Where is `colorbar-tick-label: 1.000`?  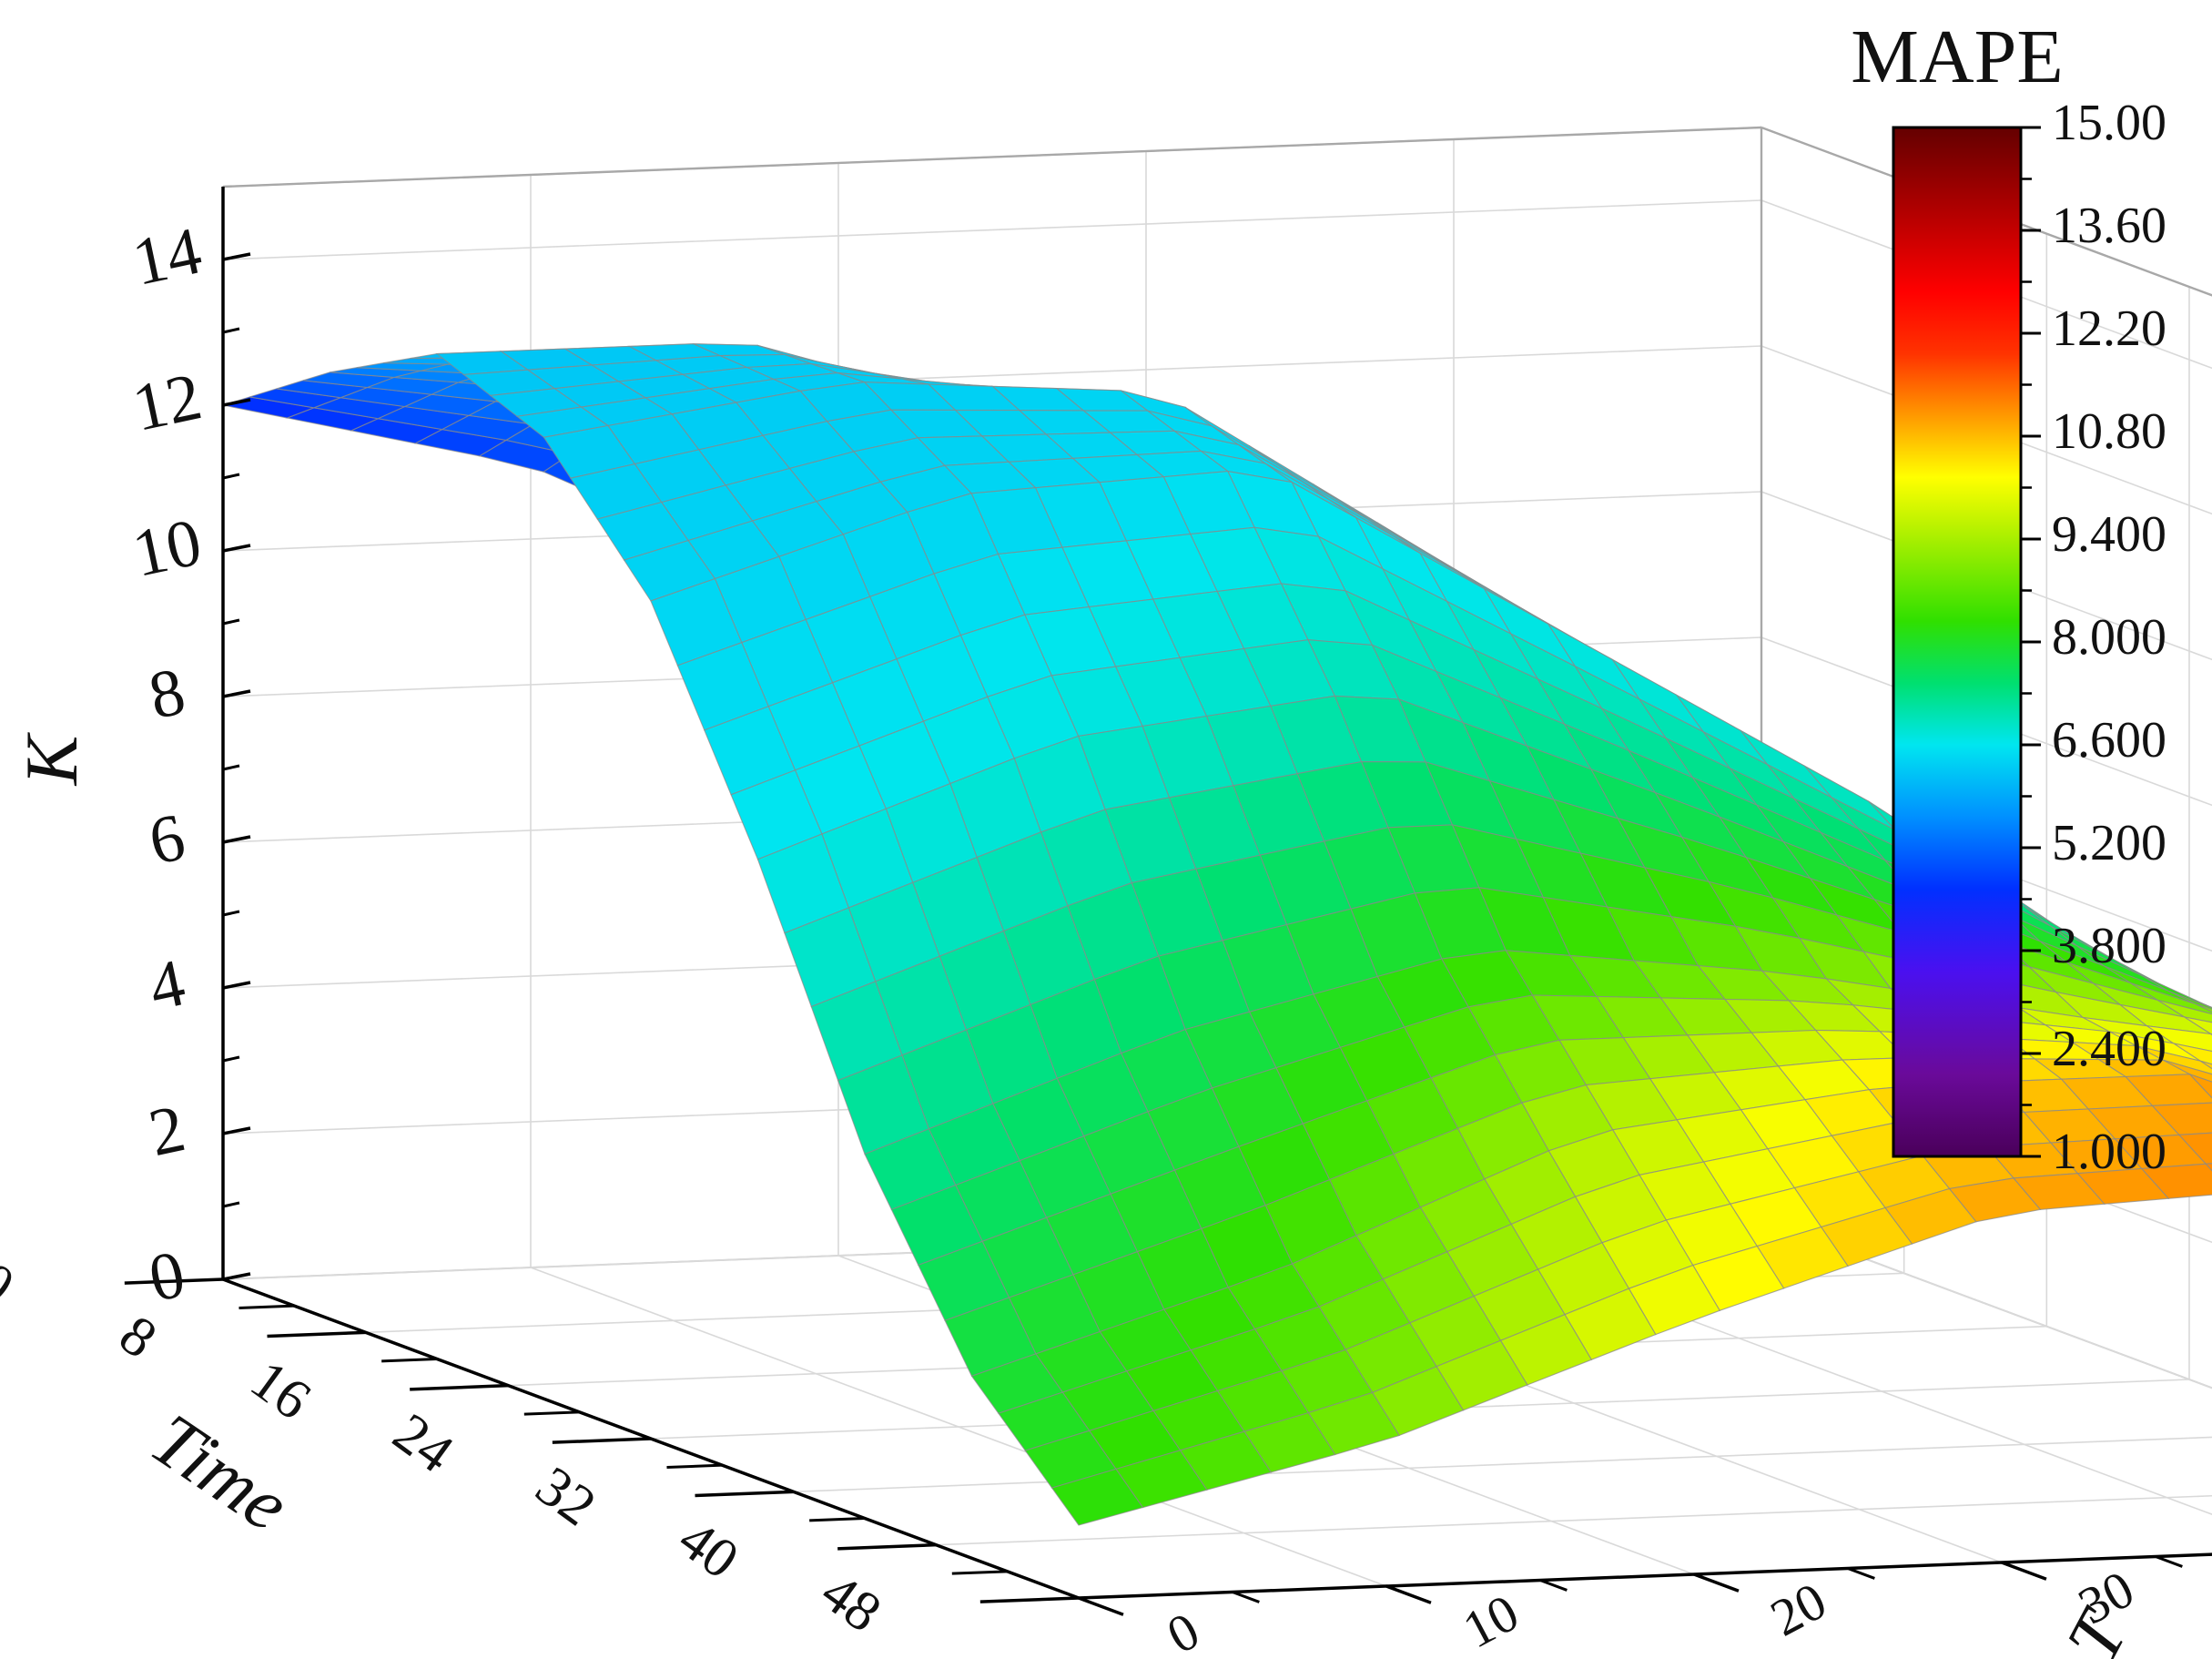 colorbar-tick-label: 1.000 is located at coordinates (2109, 1152).